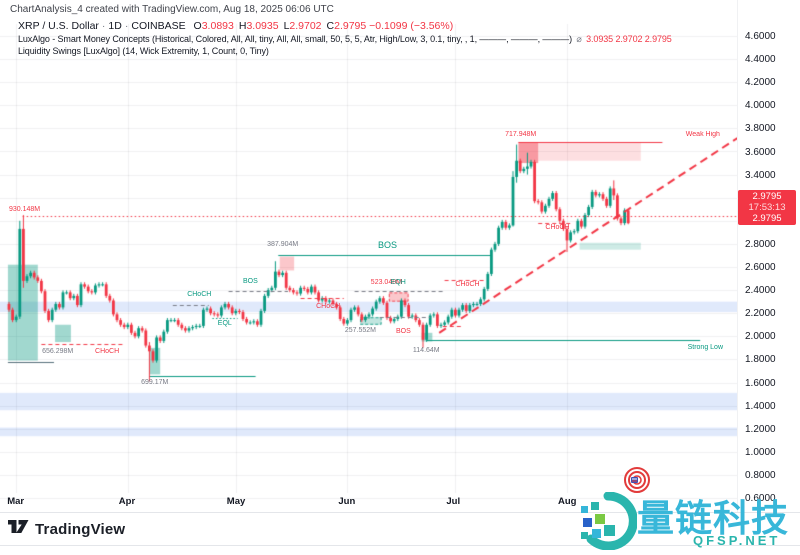  I want to click on tradingview-attribution: TradingView, so click(66, 529).